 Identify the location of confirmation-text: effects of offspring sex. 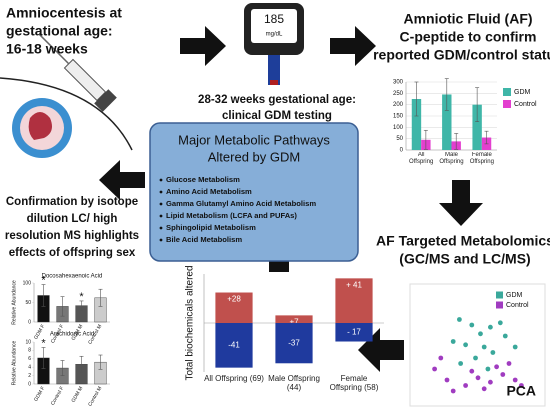
(72, 253).